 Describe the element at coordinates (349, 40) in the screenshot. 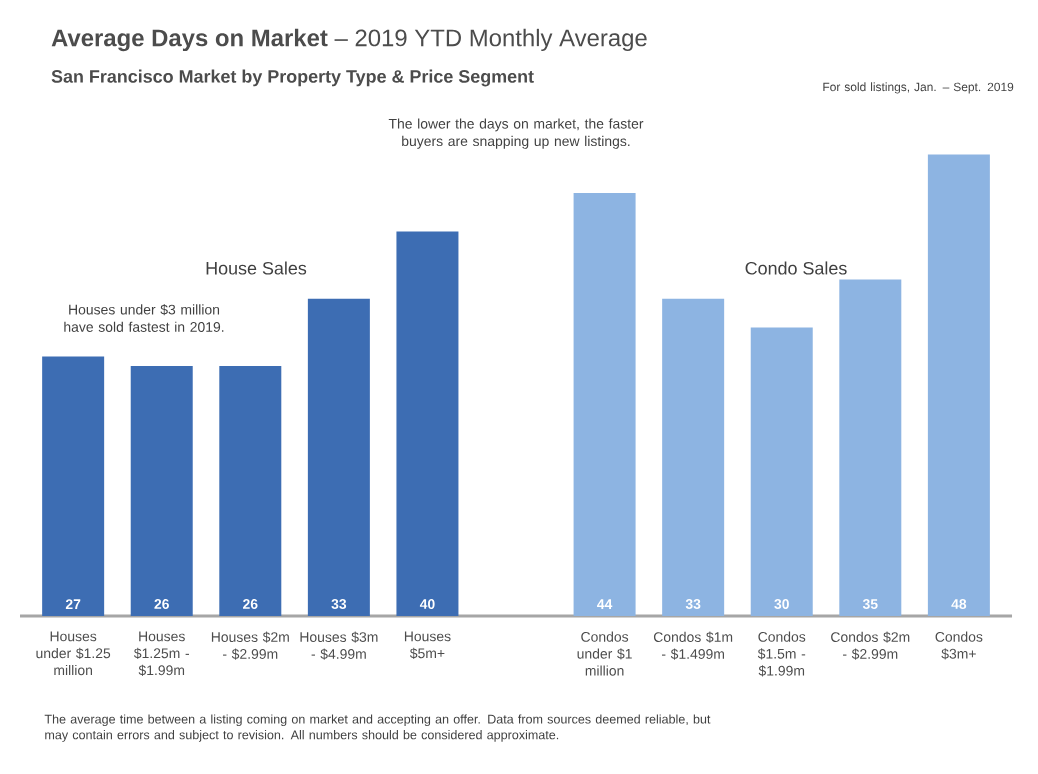

I see `chart-title: Average Days on Market – 2019 YTD Monthly Average` at that location.